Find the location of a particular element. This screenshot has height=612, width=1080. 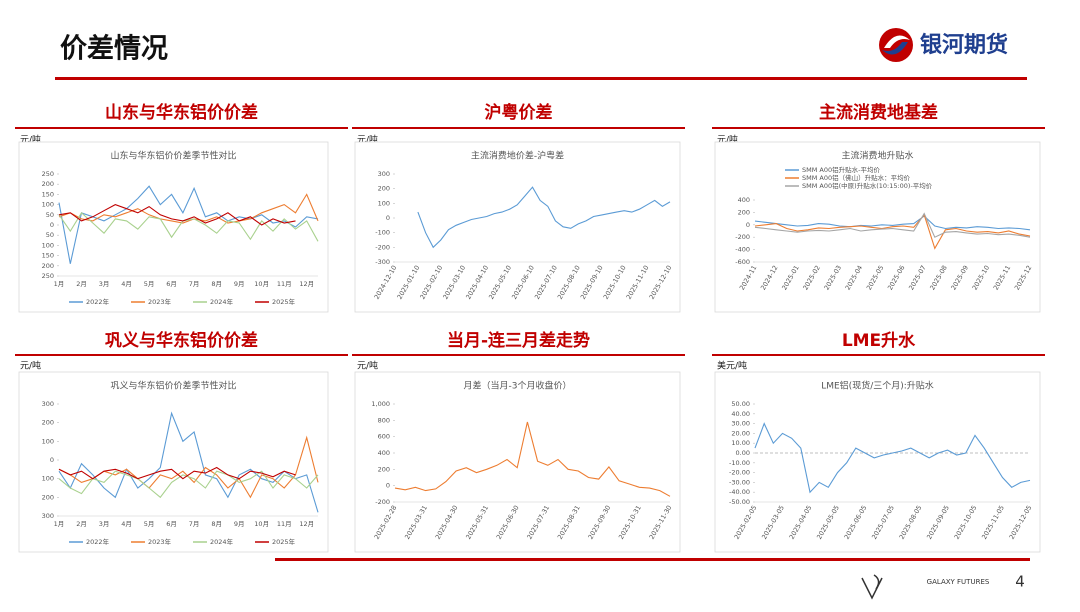

y-tick-label: -300 is located at coordinates (382, 262).